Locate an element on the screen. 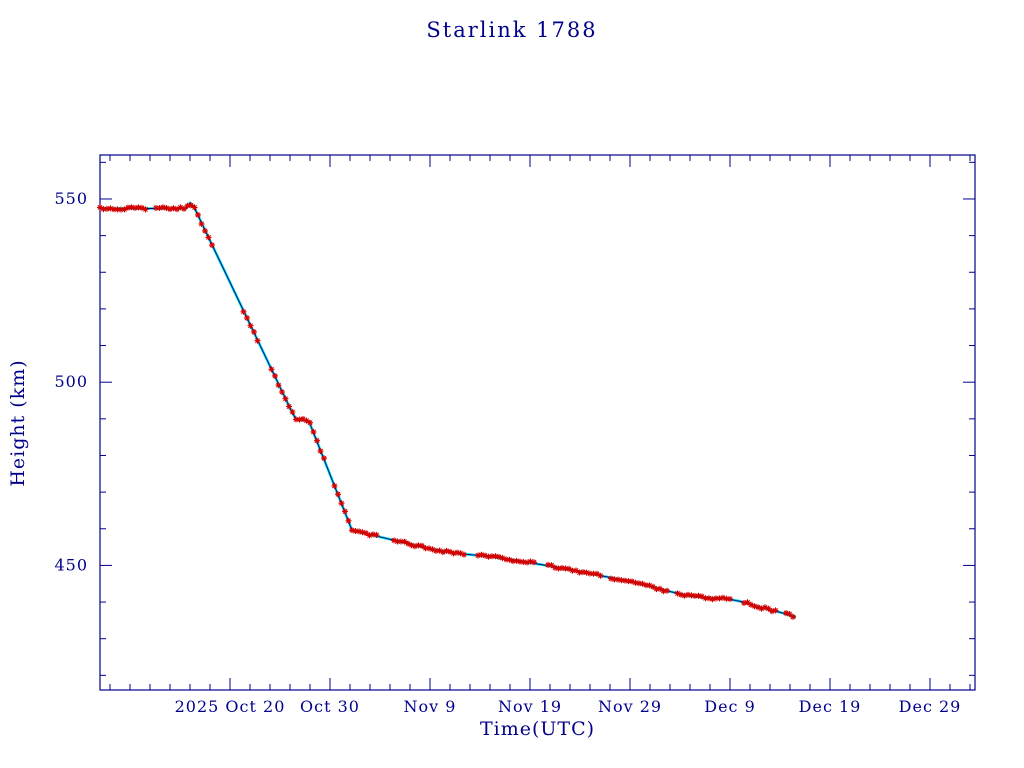  y-tick-label: 500 is located at coordinates (71, 381).